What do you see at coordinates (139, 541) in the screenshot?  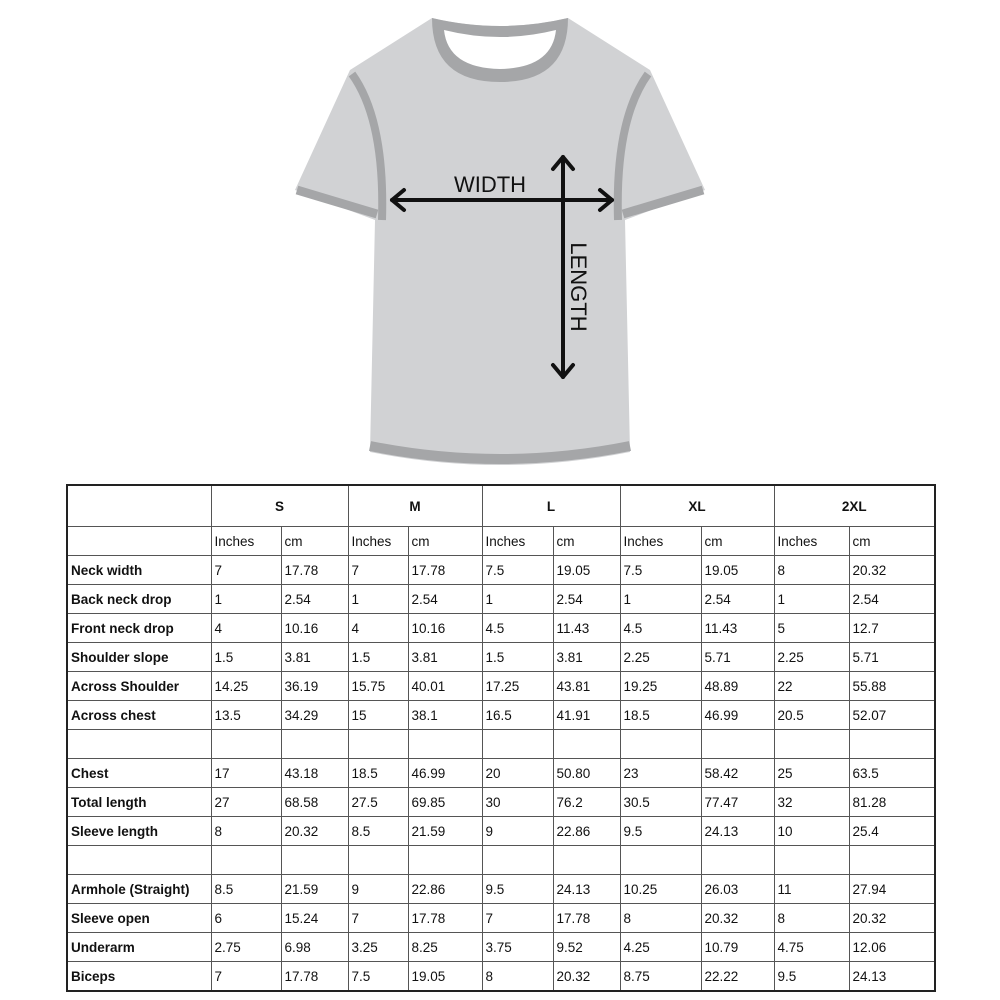 I see `corner-cell` at bounding box center [139, 541].